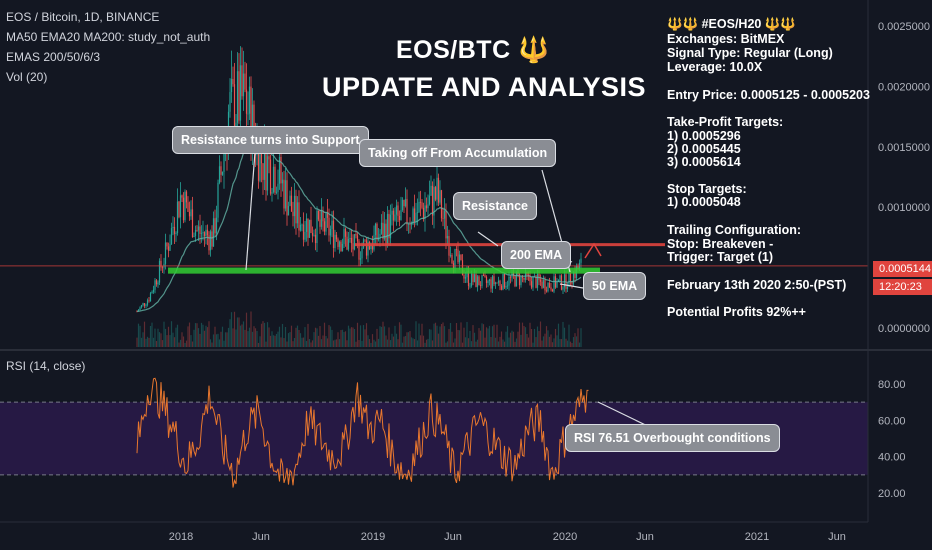  What do you see at coordinates (837, 537) in the screenshot?
I see `time-tick-label: Jun` at bounding box center [837, 537].